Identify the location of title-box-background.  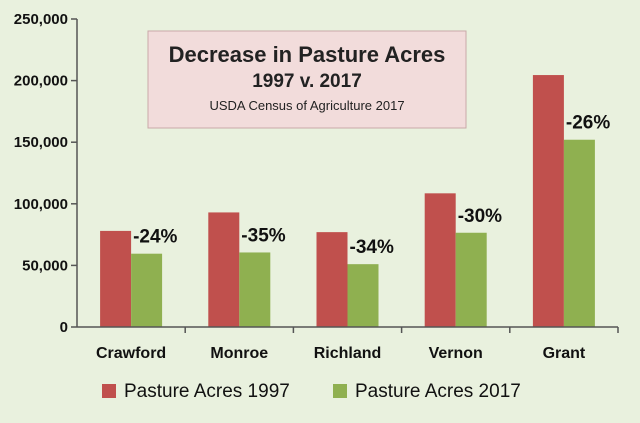
(307, 79).